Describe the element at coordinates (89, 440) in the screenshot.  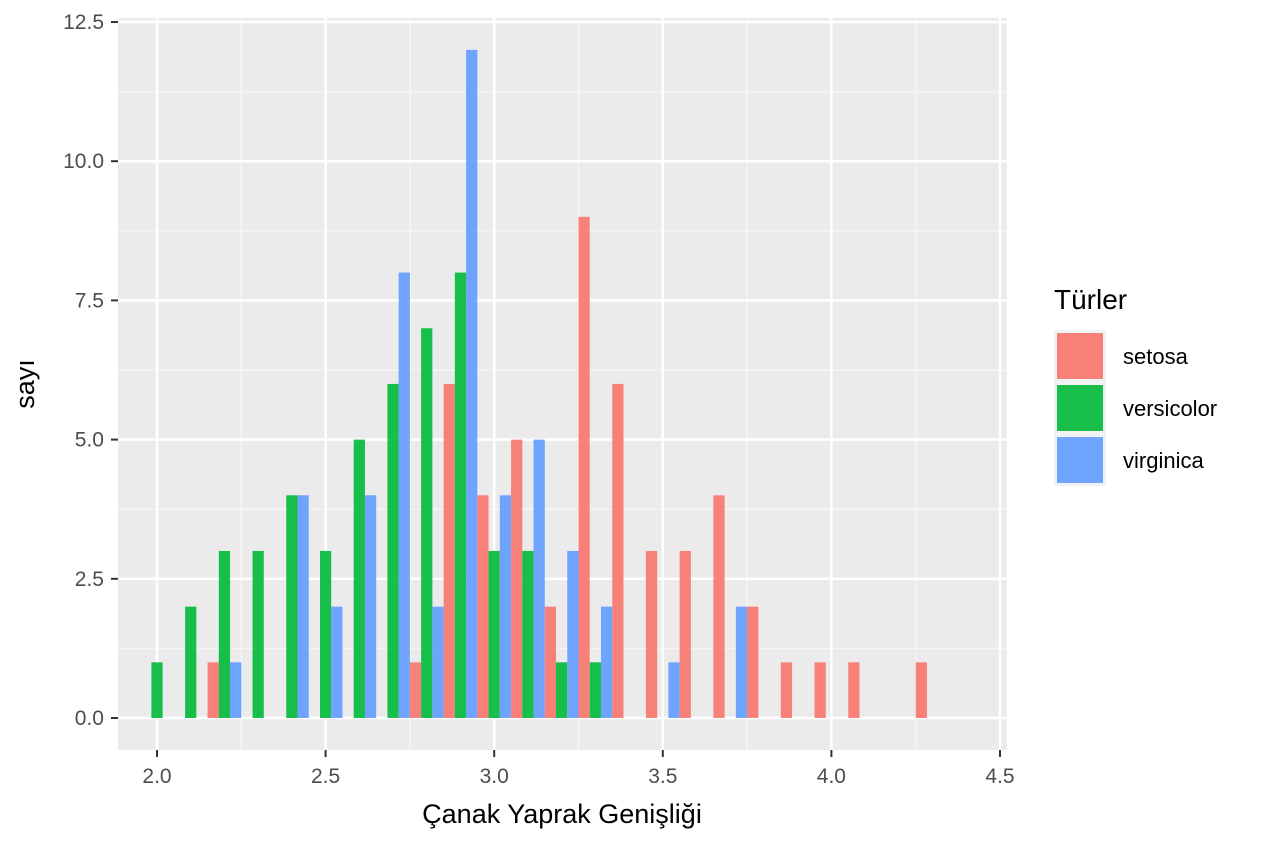
I see `y-tick-label: 5.0` at that location.